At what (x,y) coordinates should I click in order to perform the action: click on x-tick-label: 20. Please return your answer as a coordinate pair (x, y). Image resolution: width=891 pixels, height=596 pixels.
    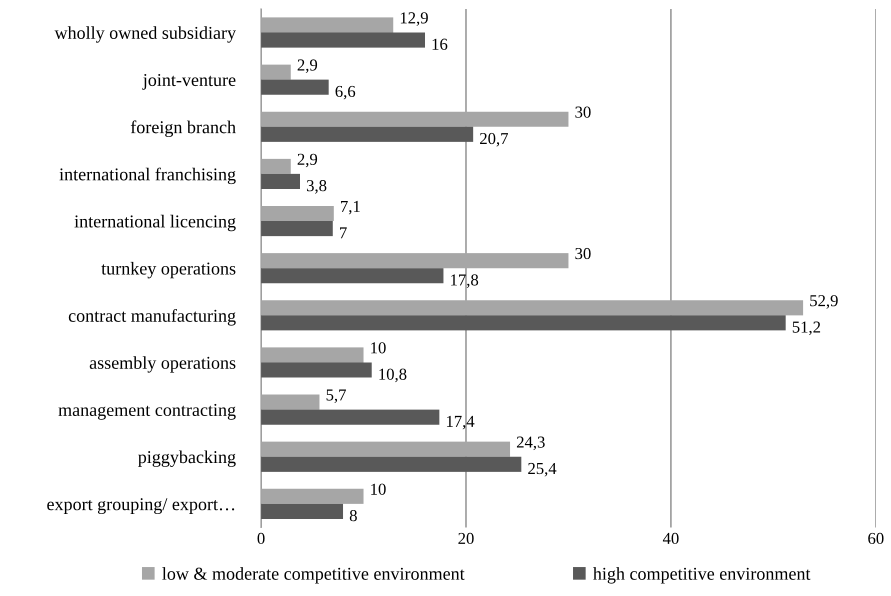
    Looking at the image, I should click on (466, 538).